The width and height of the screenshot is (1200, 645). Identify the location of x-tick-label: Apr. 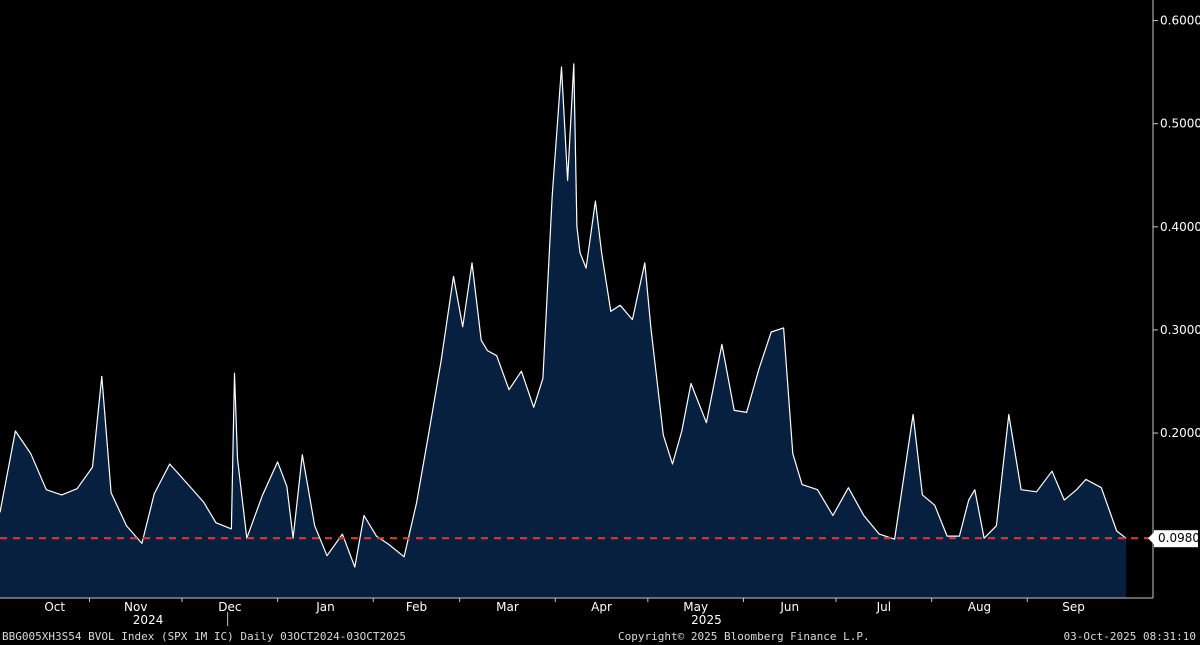
(601, 607).